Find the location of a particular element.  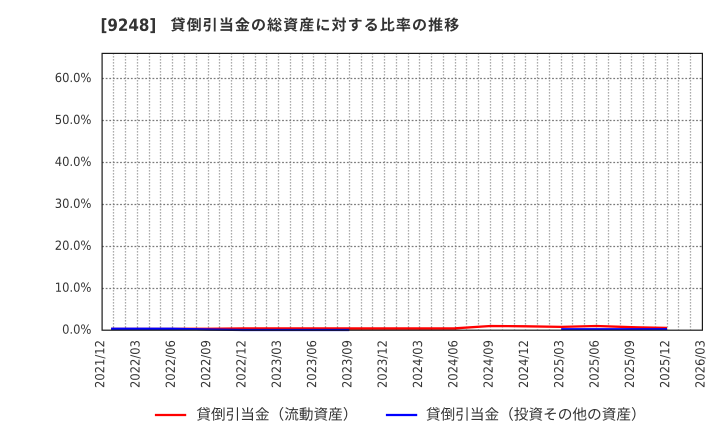

legend is located at coordinates (395, 414).